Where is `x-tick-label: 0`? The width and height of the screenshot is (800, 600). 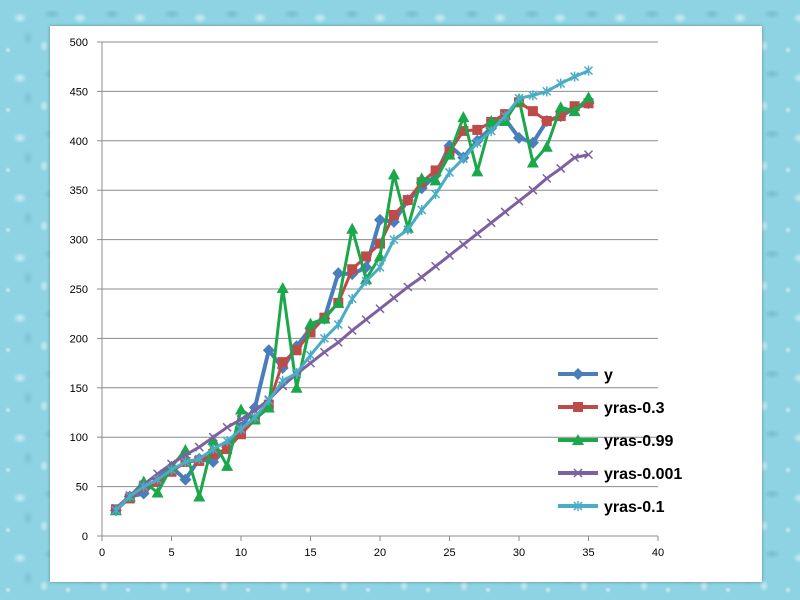 x-tick-label: 0 is located at coordinates (102, 553).